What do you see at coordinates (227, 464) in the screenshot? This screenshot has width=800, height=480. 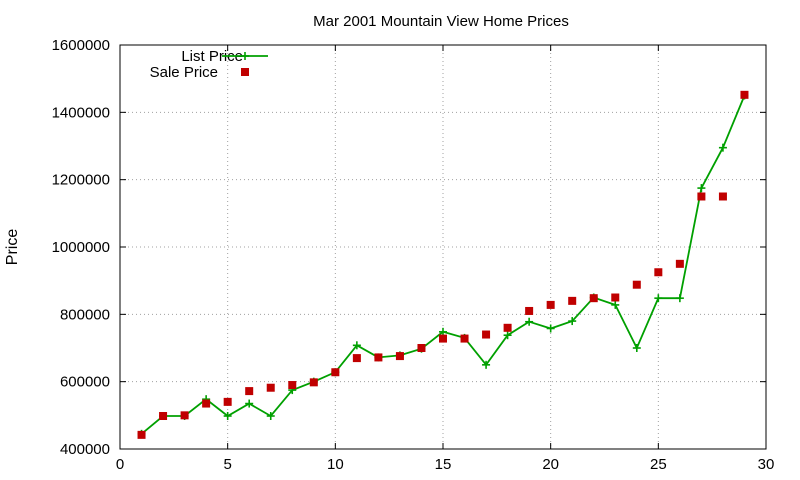 I see `x-tick-label: 5` at bounding box center [227, 464].